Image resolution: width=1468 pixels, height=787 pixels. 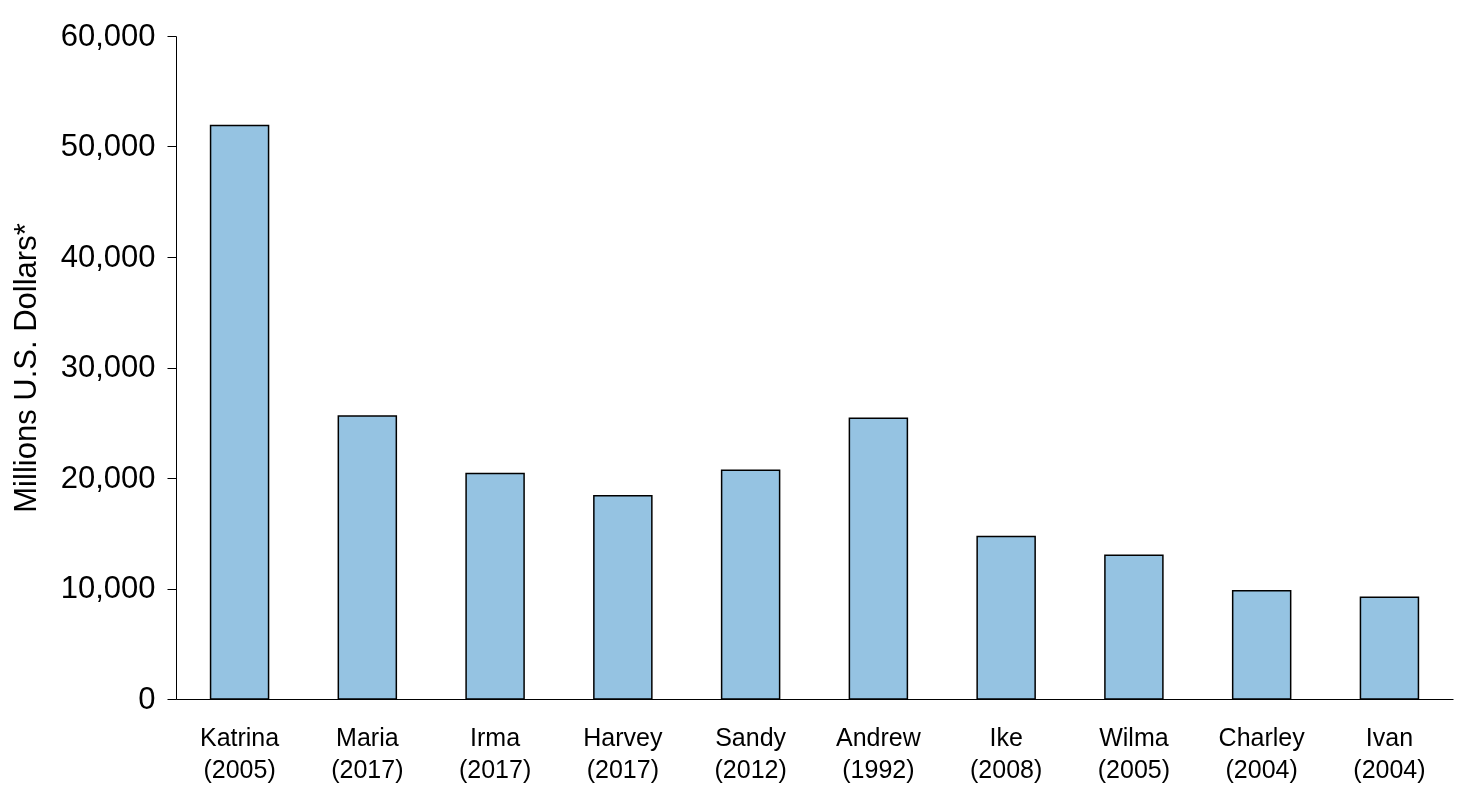 What do you see at coordinates (108, 477) in the screenshot?
I see `y-tick-label: 20,000` at bounding box center [108, 477].